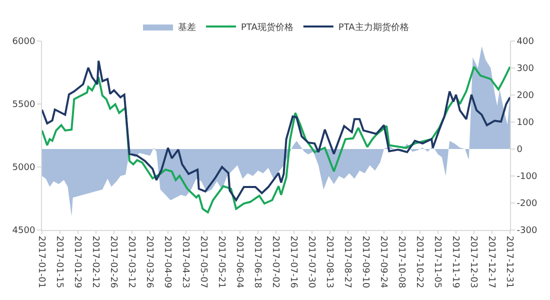  What do you see at coordinates (221, 262) in the screenshot?
I see `x-tick-label: 2017-05-21` at bounding box center [221, 262].